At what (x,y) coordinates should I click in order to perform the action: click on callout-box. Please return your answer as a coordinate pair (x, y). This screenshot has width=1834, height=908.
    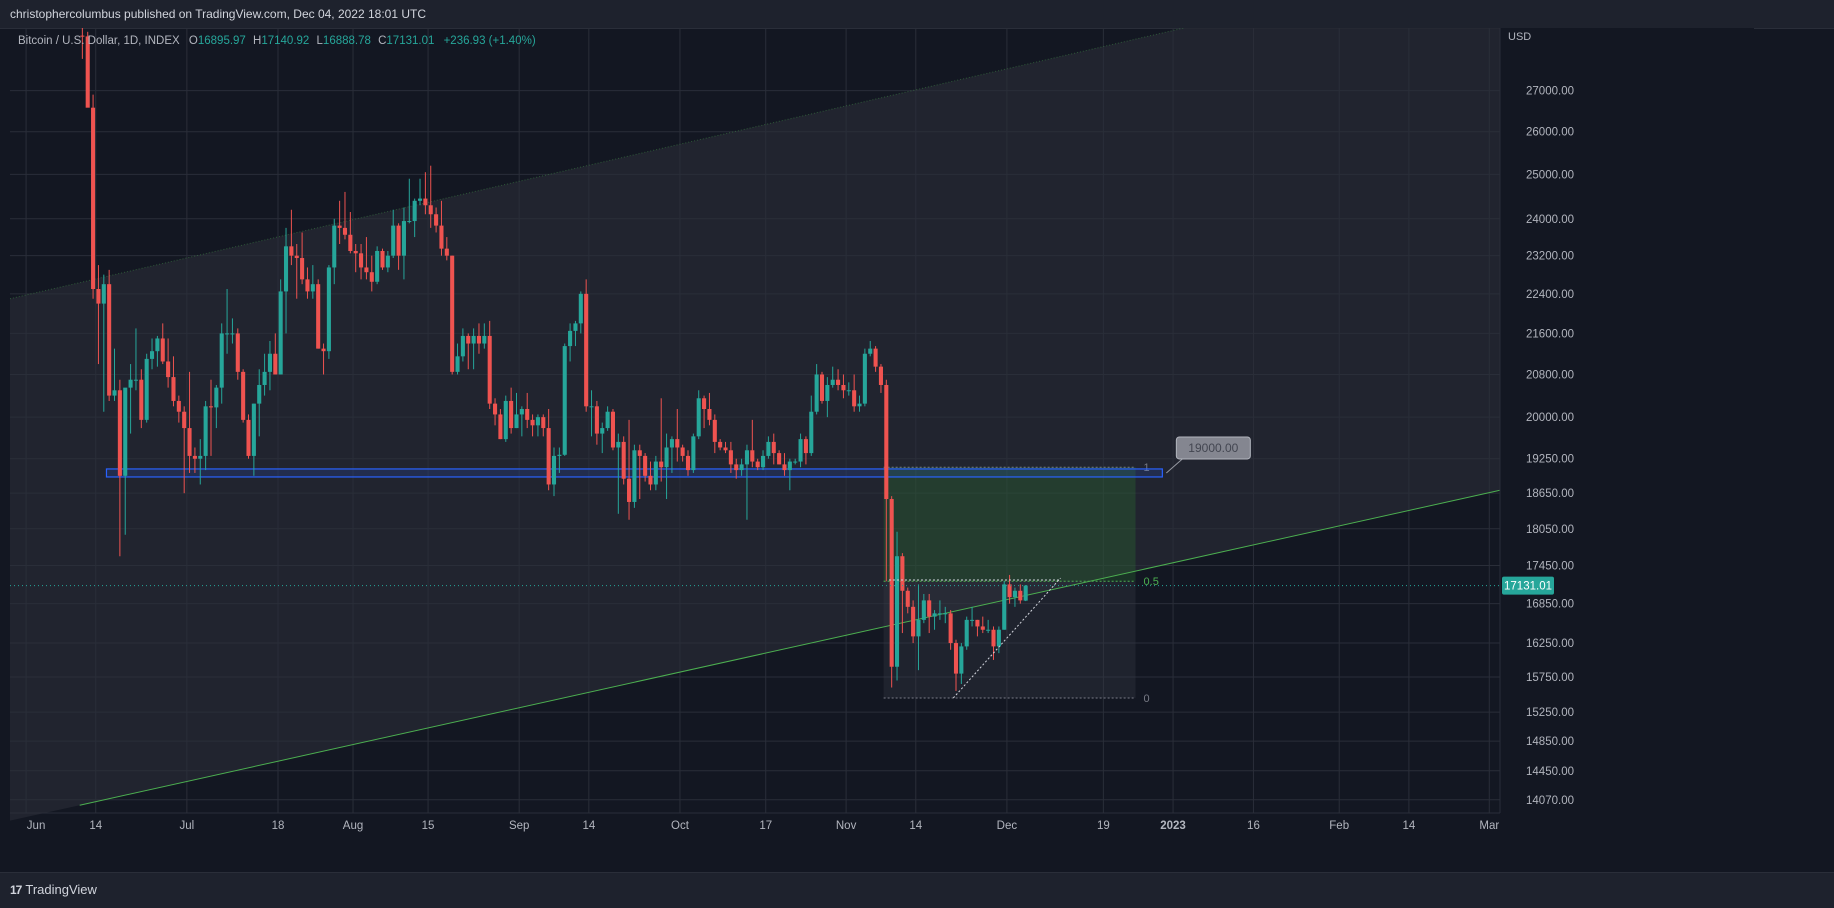
    Looking at the image, I should click on (1213, 448).